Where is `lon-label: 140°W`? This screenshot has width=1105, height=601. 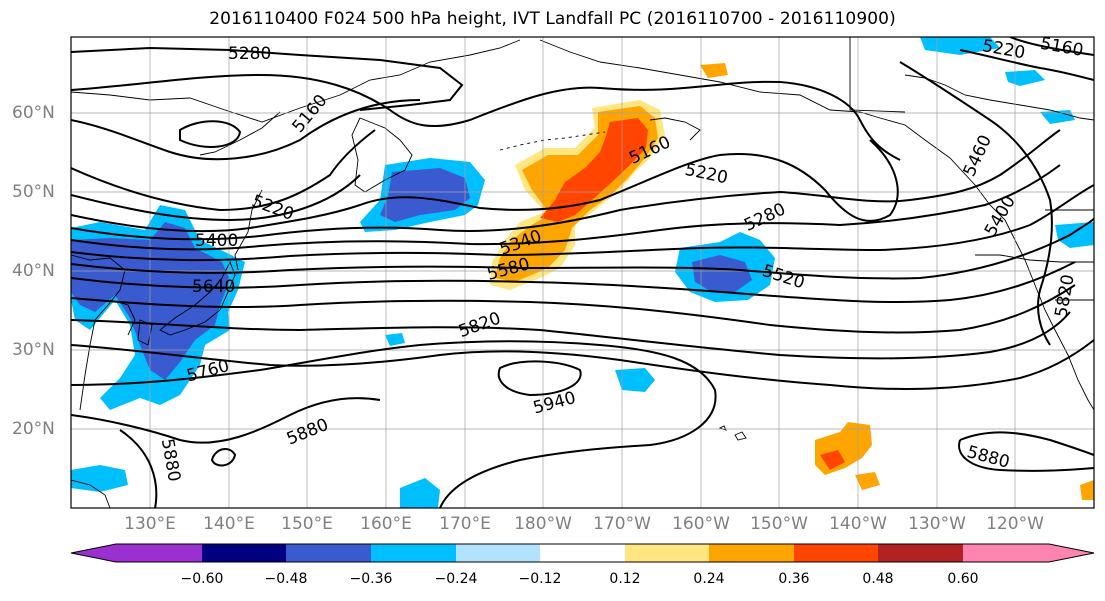 lon-label: 140°W is located at coordinates (858, 524).